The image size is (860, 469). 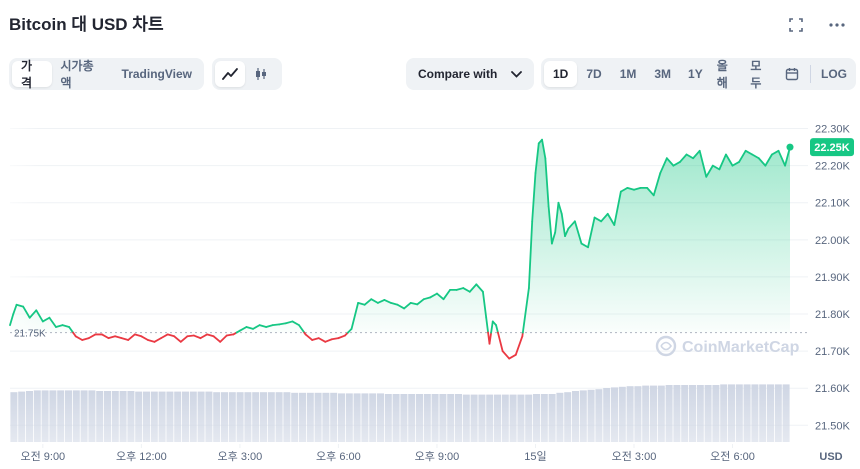 I want to click on x-tick-label: 오후 9:00, so click(x=437, y=456).